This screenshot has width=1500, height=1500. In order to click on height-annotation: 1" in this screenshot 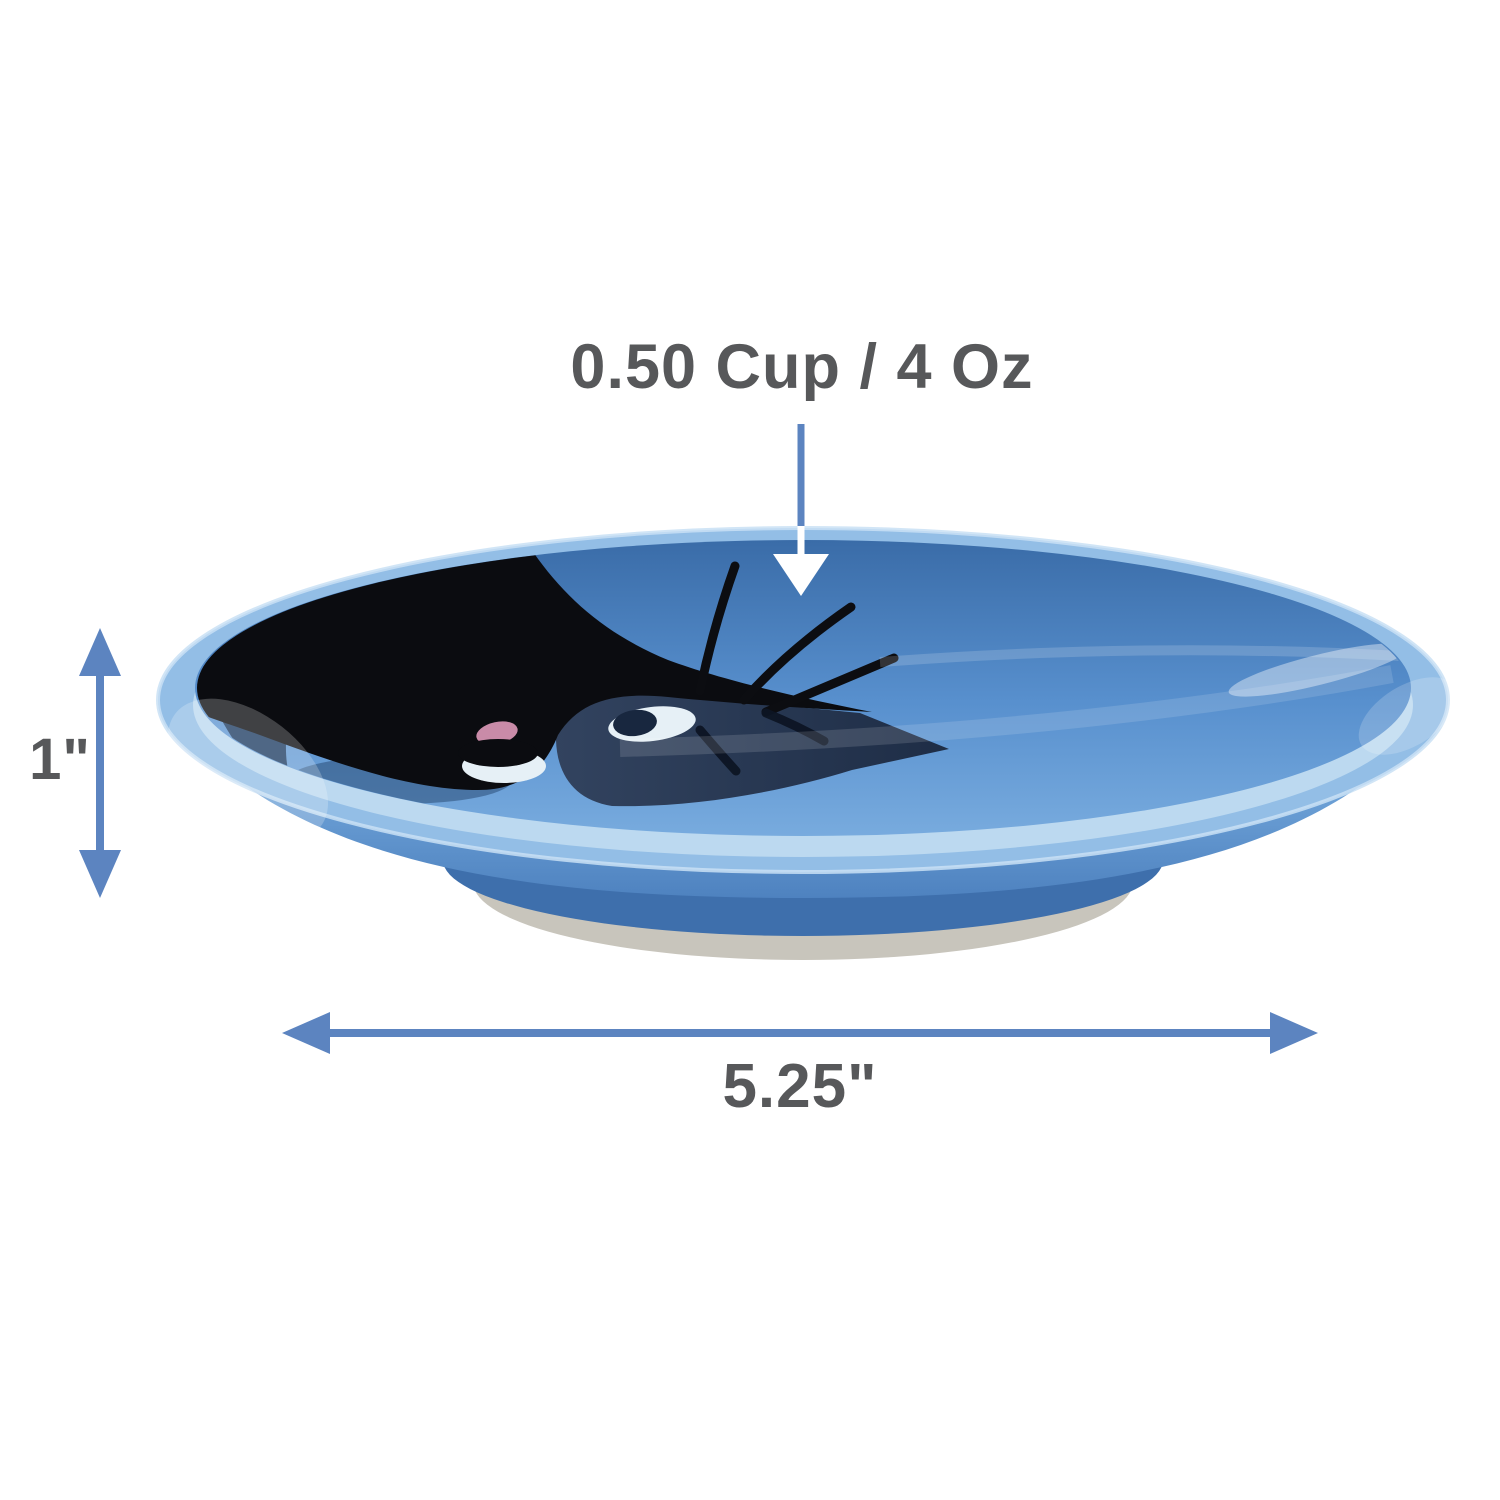, I will do `click(75, 763)`.